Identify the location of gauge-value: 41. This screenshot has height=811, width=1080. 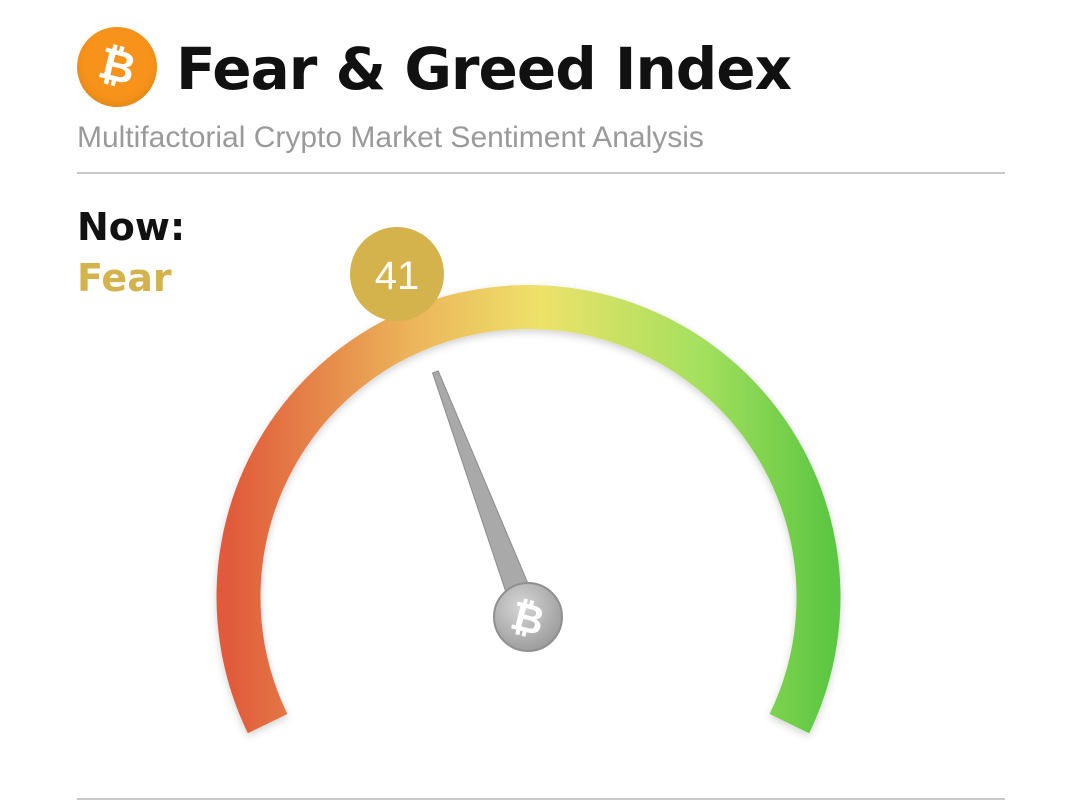
(397, 276).